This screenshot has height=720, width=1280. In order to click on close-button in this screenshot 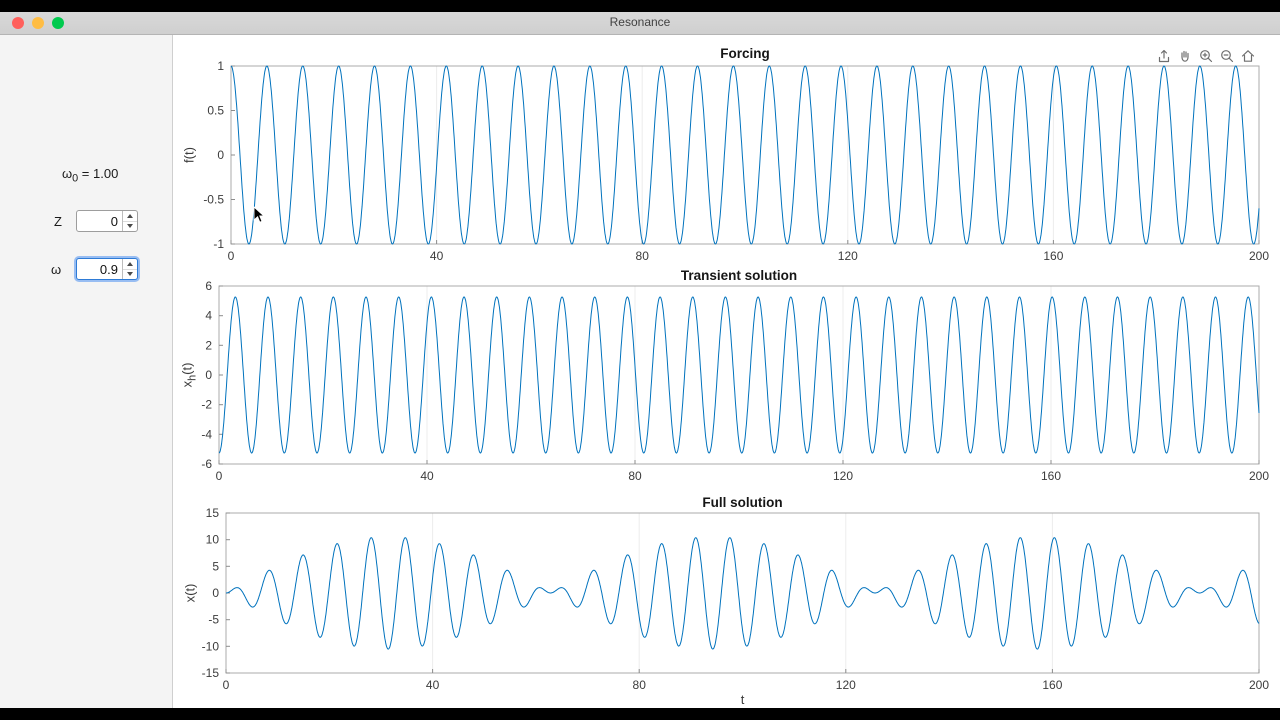, I will do `click(18, 23)`.